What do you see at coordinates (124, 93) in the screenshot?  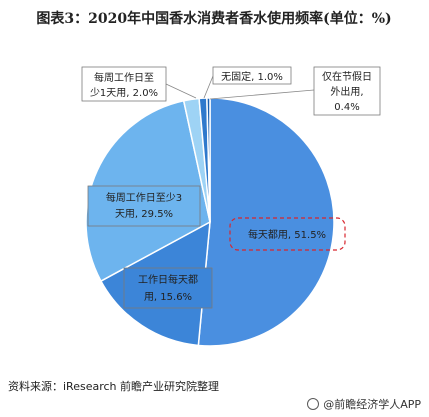 I see `data-label: 少1天用, 2.0%` at bounding box center [124, 93].